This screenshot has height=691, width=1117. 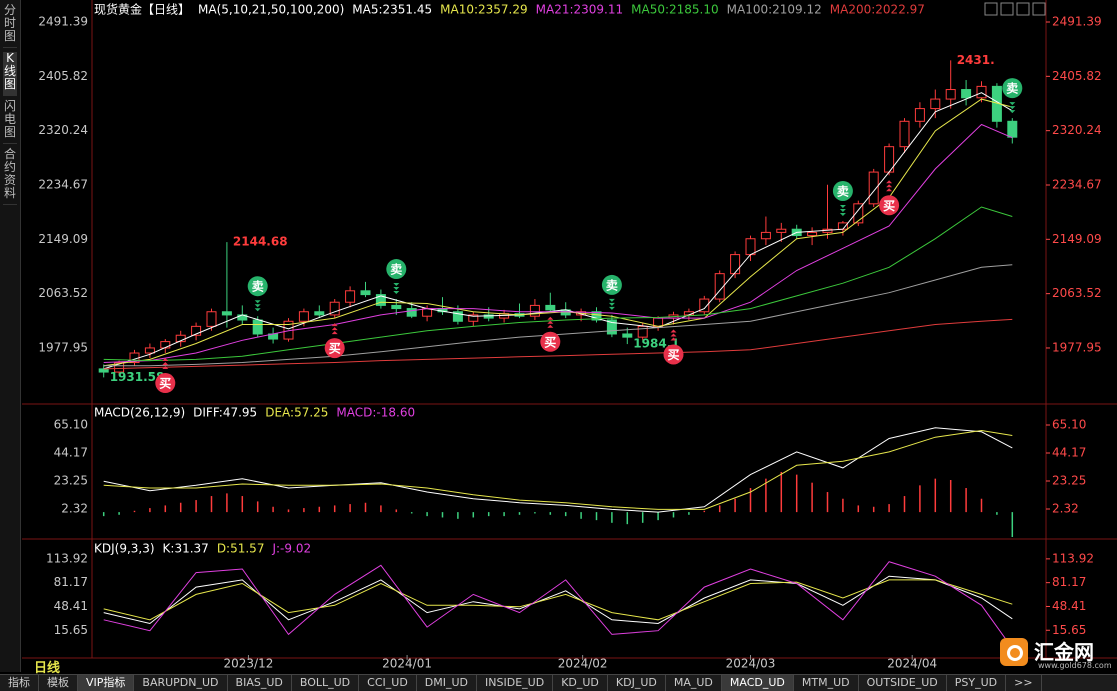 What do you see at coordinates (1077, 293) in the screenshot?
I see `y-tick-label-right: 2063.52` at bounding box center [1077, 293].